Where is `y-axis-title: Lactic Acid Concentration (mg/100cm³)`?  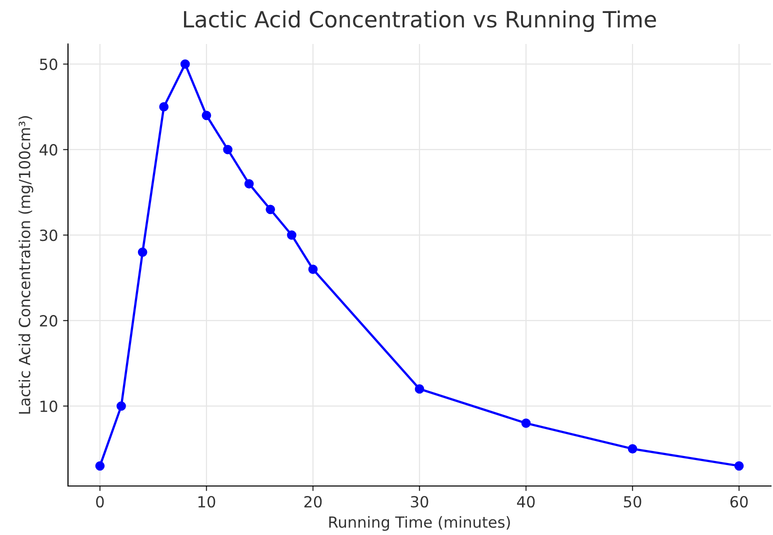 y-axis-title: Lactic Acid Concentration (mg/100cm³) is located at coordinates (26, 265).